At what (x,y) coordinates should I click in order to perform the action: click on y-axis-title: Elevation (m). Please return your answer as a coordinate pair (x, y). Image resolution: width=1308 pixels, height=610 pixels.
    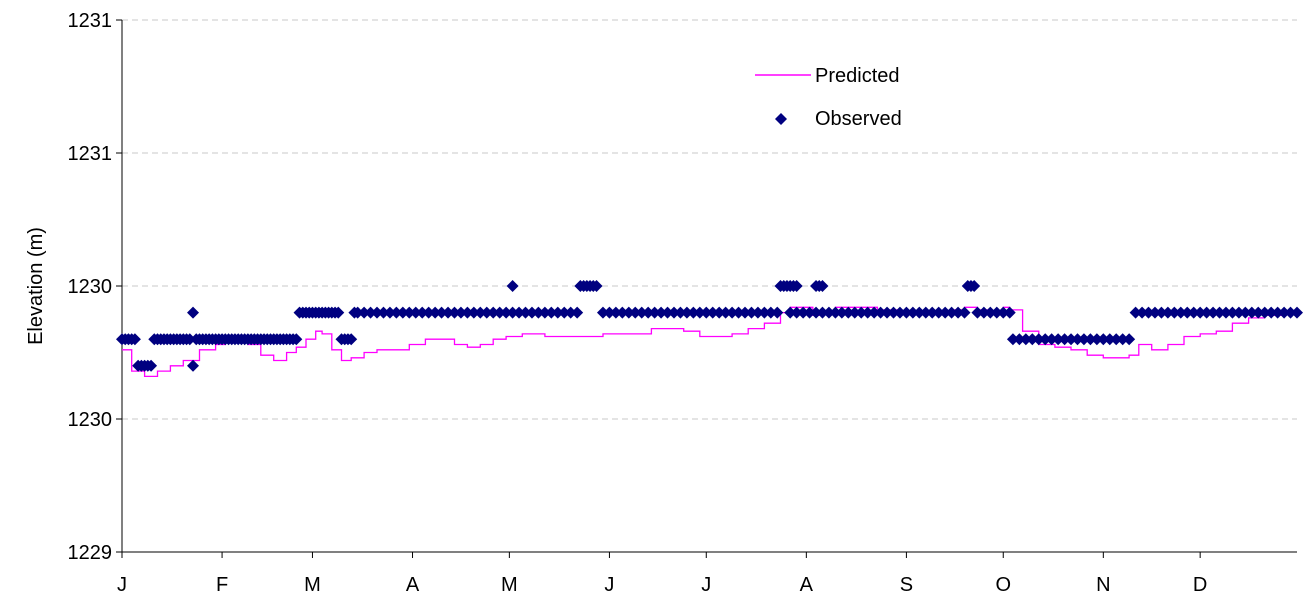
    Looking at the image, I should click on (36, 286).